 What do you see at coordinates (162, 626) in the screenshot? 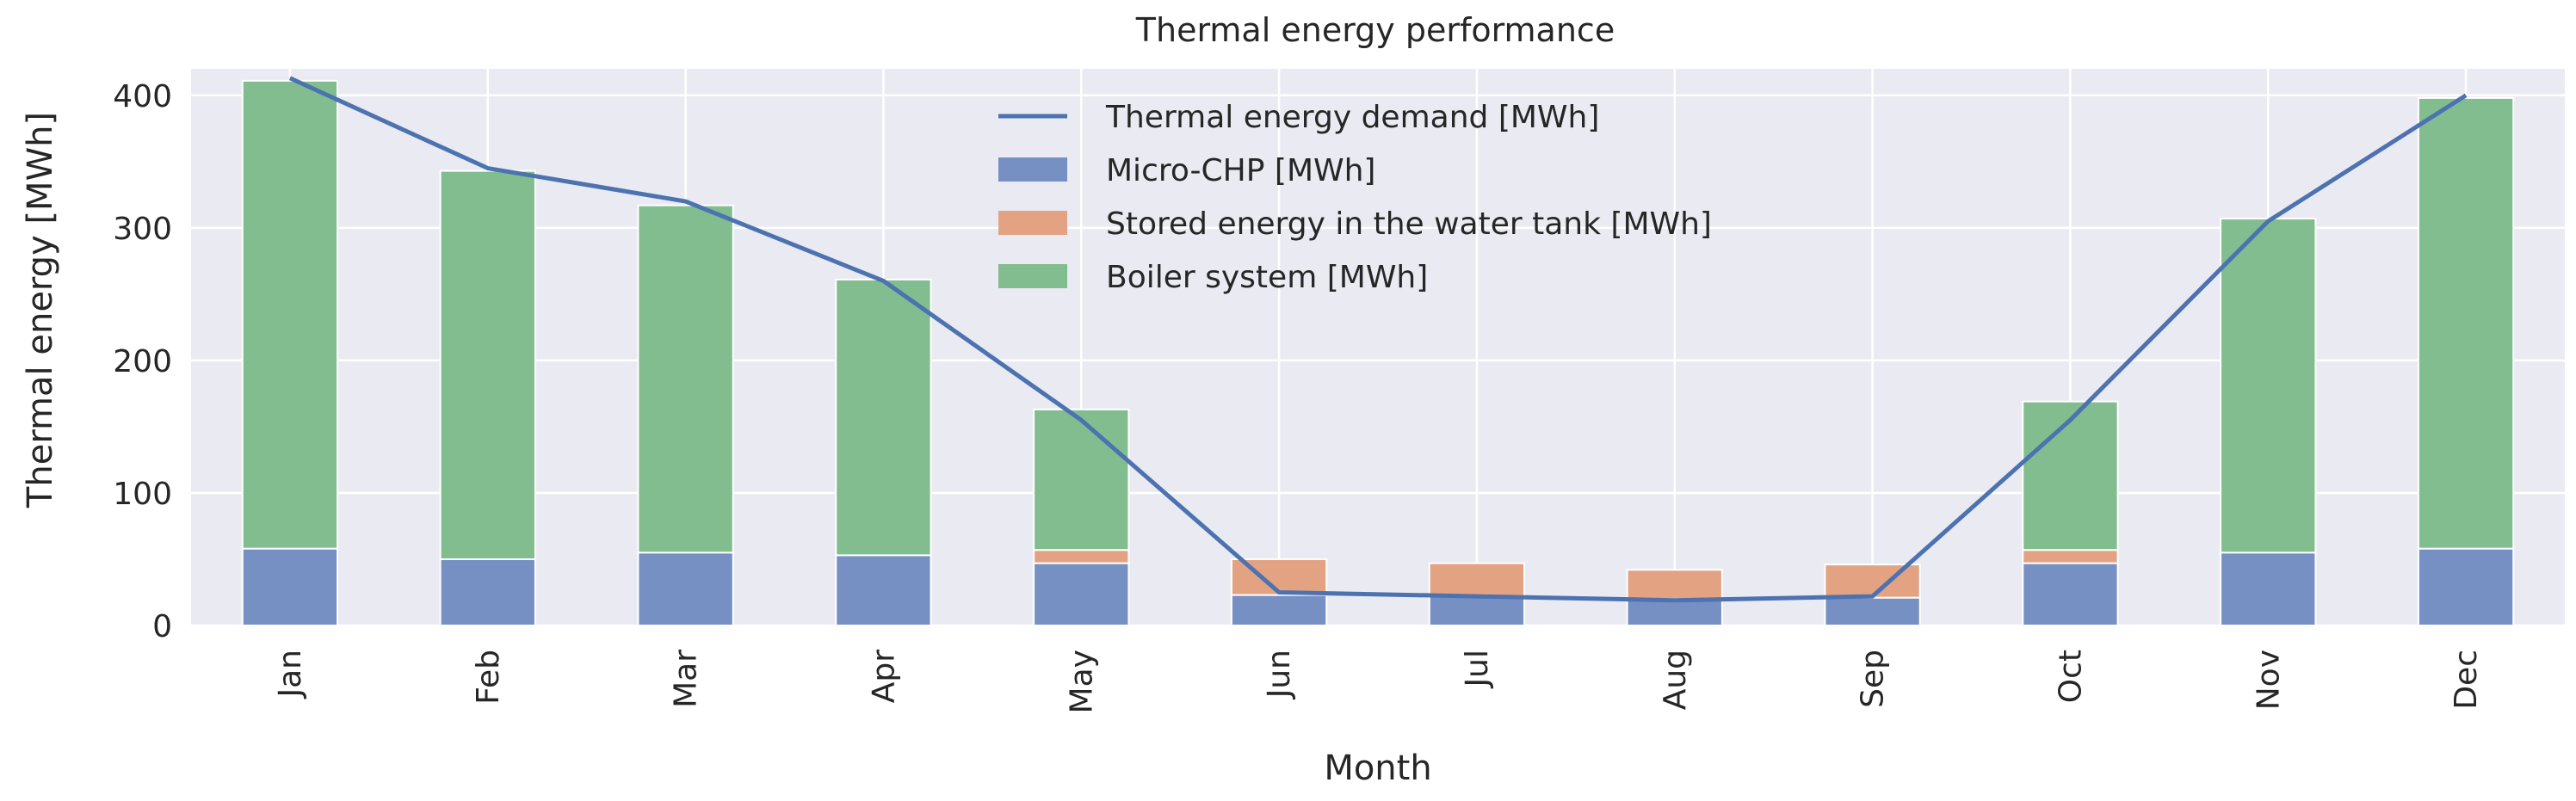
I see `y-tick-label: 0` at bounding box center [162, 626].